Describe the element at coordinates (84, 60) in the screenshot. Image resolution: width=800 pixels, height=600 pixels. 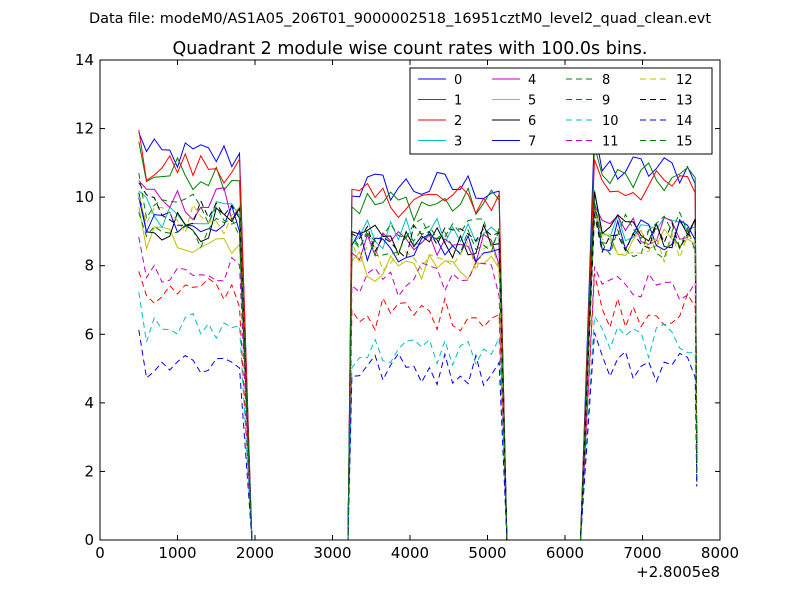
I see `y-tick-label: 14` at that location.